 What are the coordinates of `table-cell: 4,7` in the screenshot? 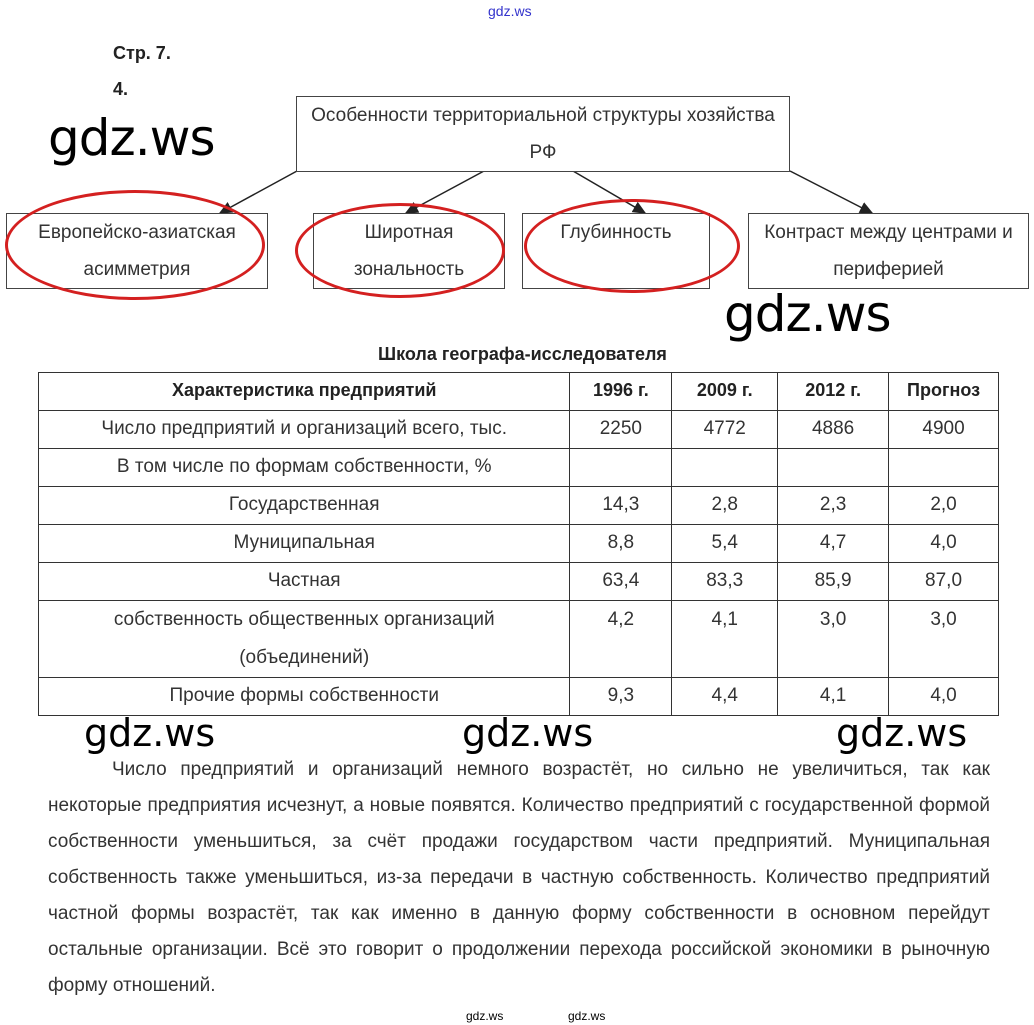 It's located at (833, 543).